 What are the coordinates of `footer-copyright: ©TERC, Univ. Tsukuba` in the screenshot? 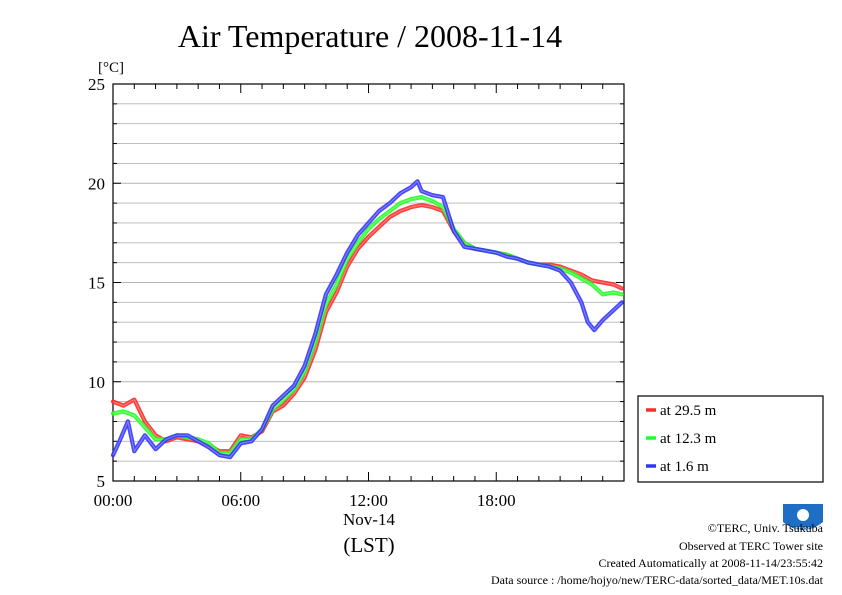 It's located at (766, 528).